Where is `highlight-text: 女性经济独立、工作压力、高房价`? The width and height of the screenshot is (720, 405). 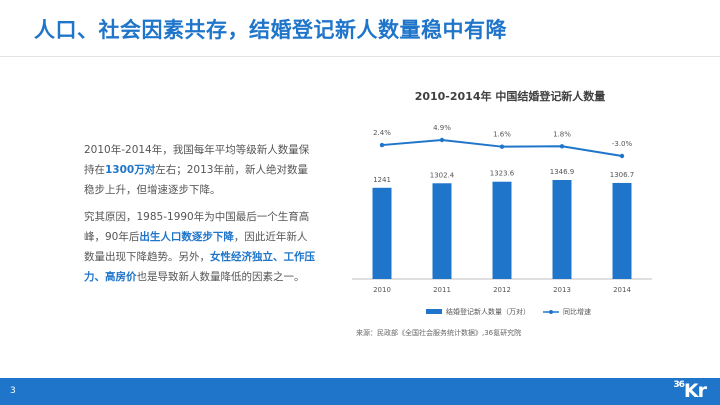
highlight-text: 女性经济独立、工作压力、高房价 is located at coordinates (199, 267).